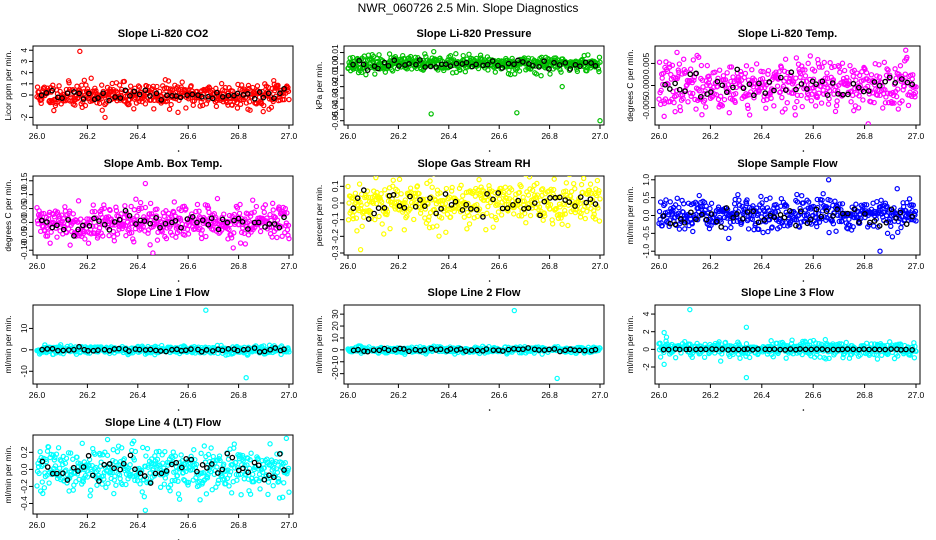 This screenshot has height=540, width=936. What do you see at coordinates (646, 197) in the screenshot?
I see `y-tick-label: 0.5` at bounding box center [646, 197].